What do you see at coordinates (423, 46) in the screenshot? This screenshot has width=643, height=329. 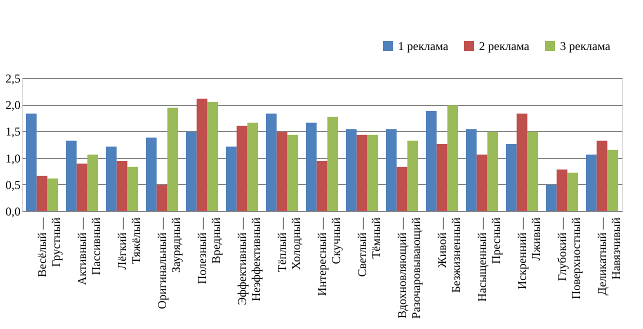 I see `legend-label: 1 реклама` at bounding box center [423, 46].